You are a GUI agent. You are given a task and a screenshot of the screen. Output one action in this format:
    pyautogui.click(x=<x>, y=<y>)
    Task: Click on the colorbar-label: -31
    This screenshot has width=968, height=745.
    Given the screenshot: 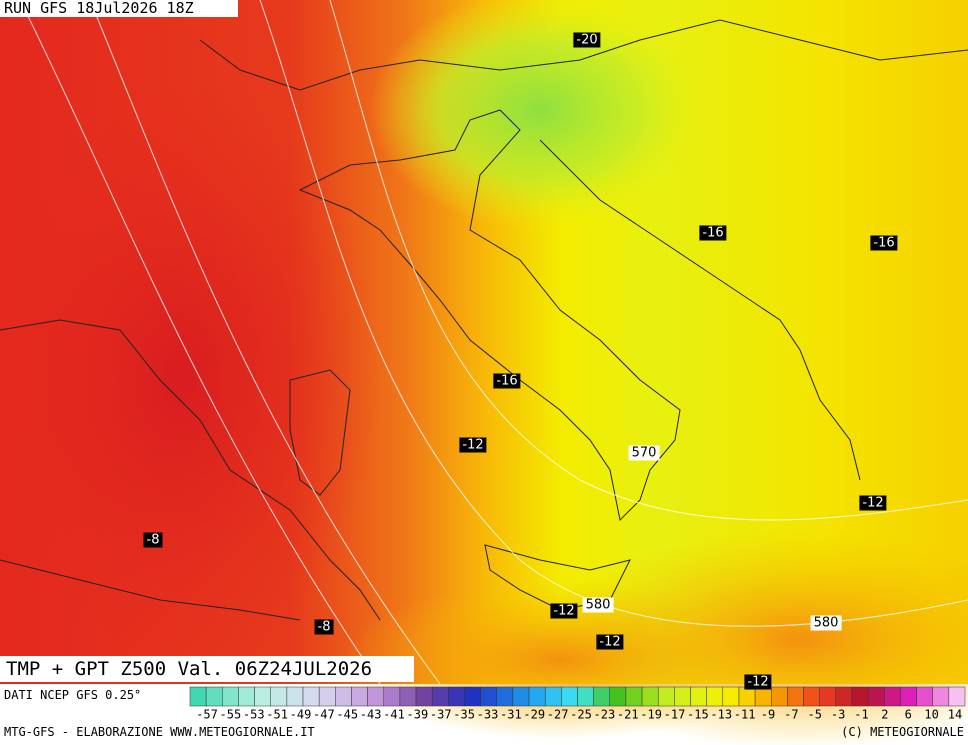 What is the action you would take?
    pyautogui.click(x=511, y=715)
    